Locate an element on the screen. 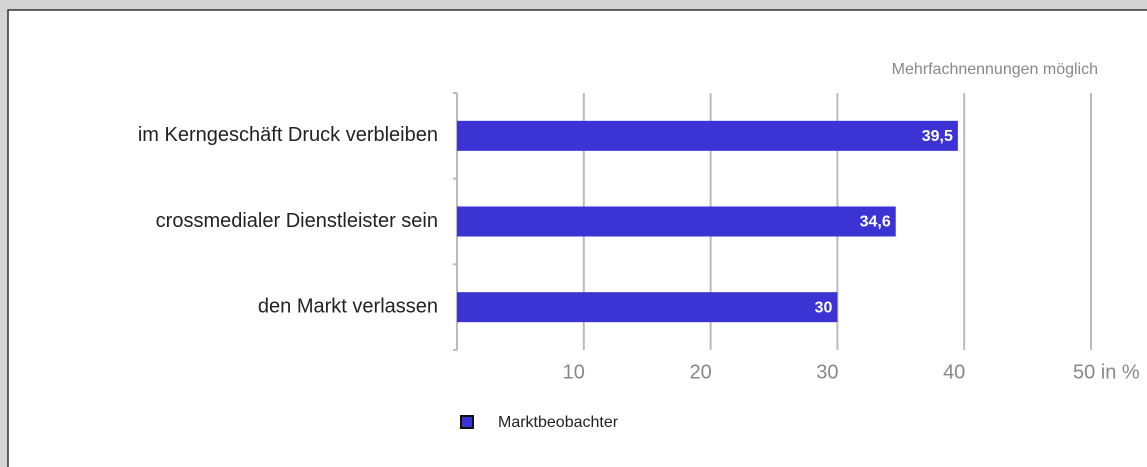 The image size is (1147, 467). value-label: 34,6 is located at coordinates (875, 222).